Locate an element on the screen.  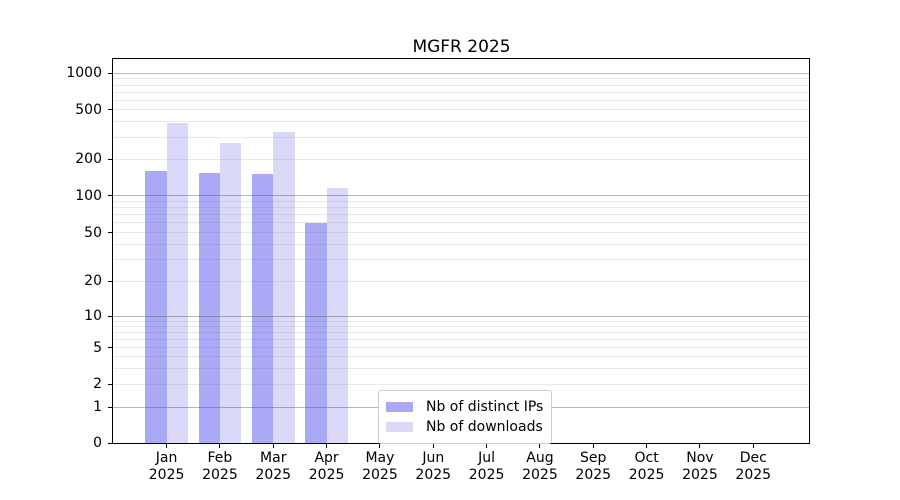
x-tick-month: Sep is located at coordinates (593, 458).